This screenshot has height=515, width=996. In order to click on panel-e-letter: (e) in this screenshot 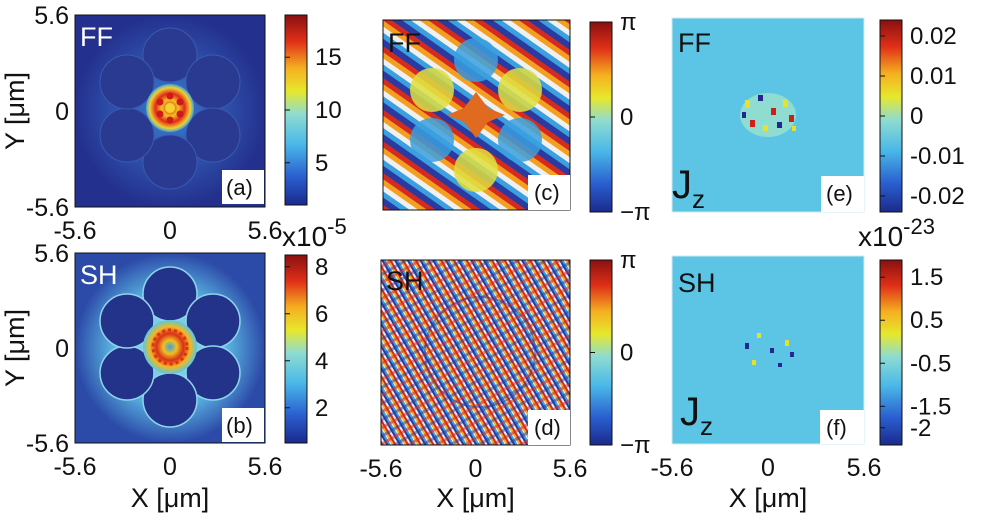, I will do `click(839, 193)`.